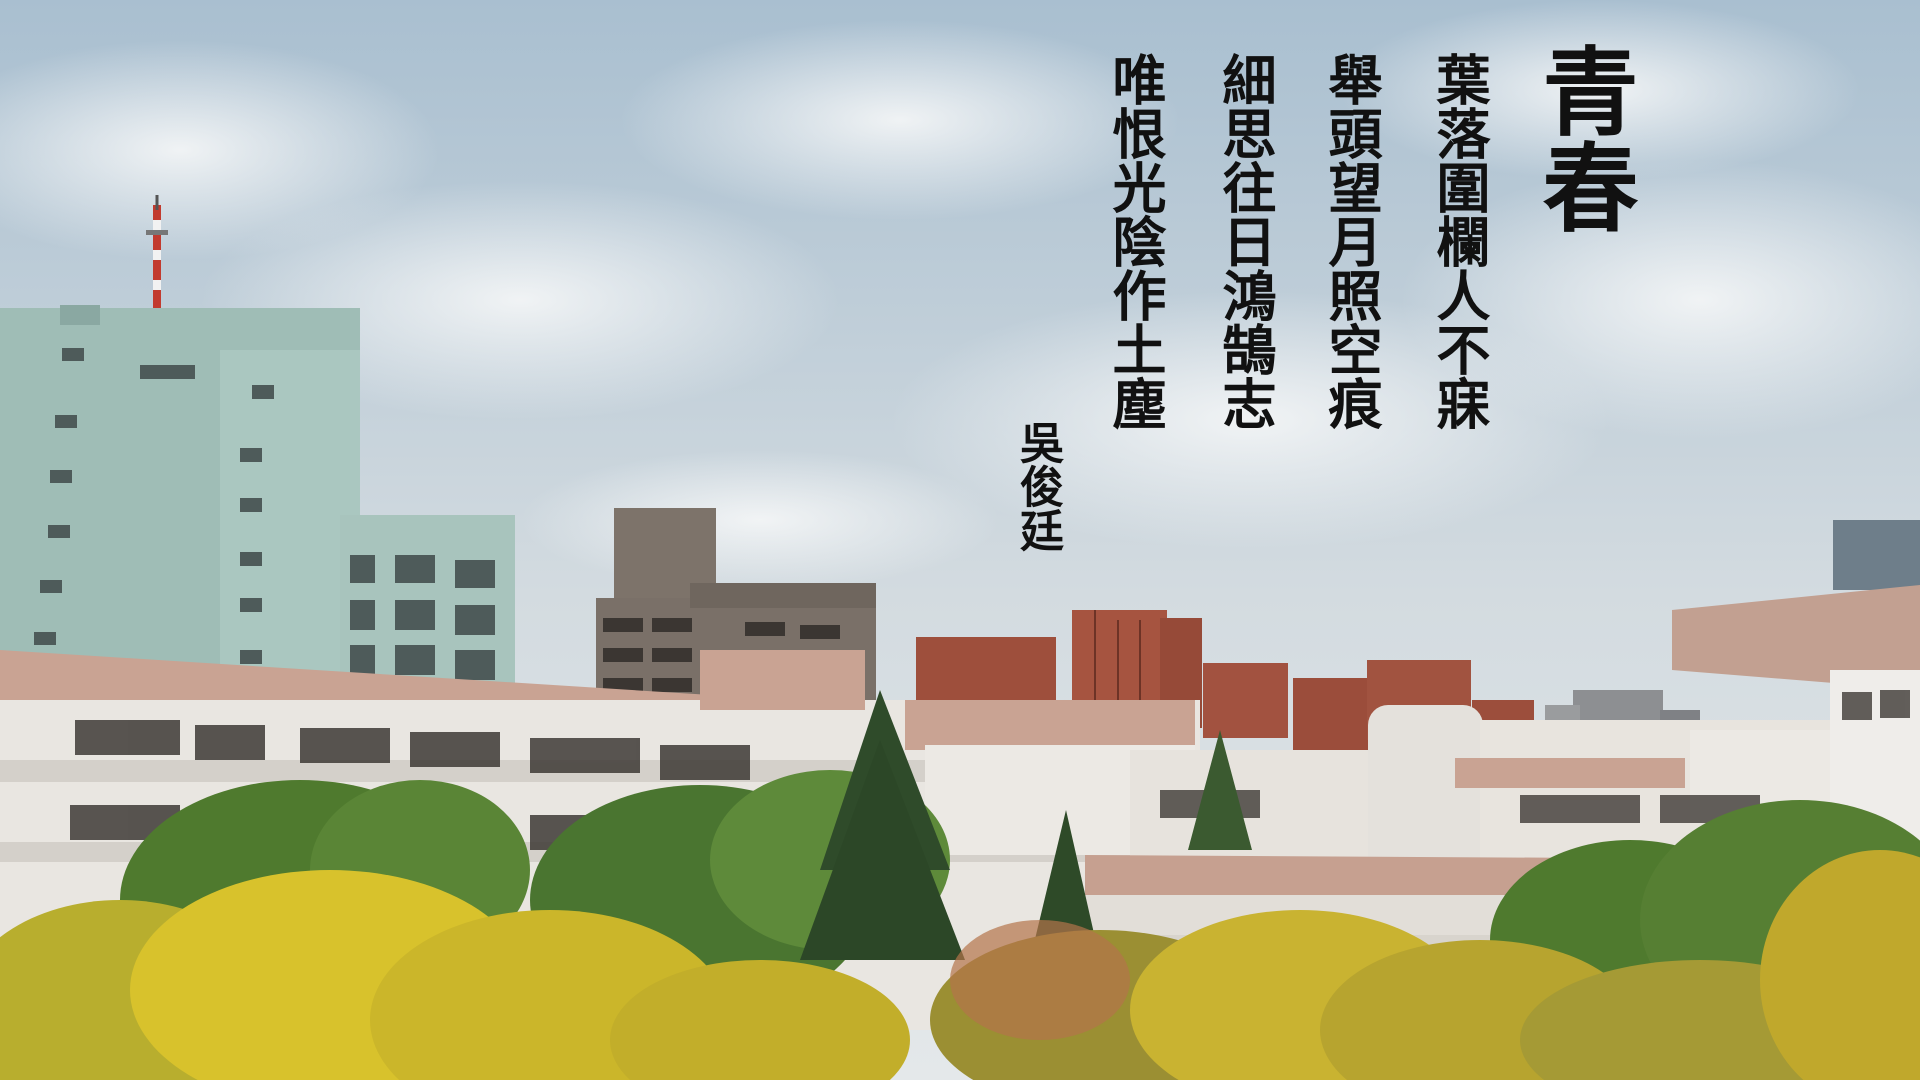 The width and height of the screenshot is (1920, 1080). I want to click on poem-line-4: 唯恨光陰作土塵, so click(1135, 241).